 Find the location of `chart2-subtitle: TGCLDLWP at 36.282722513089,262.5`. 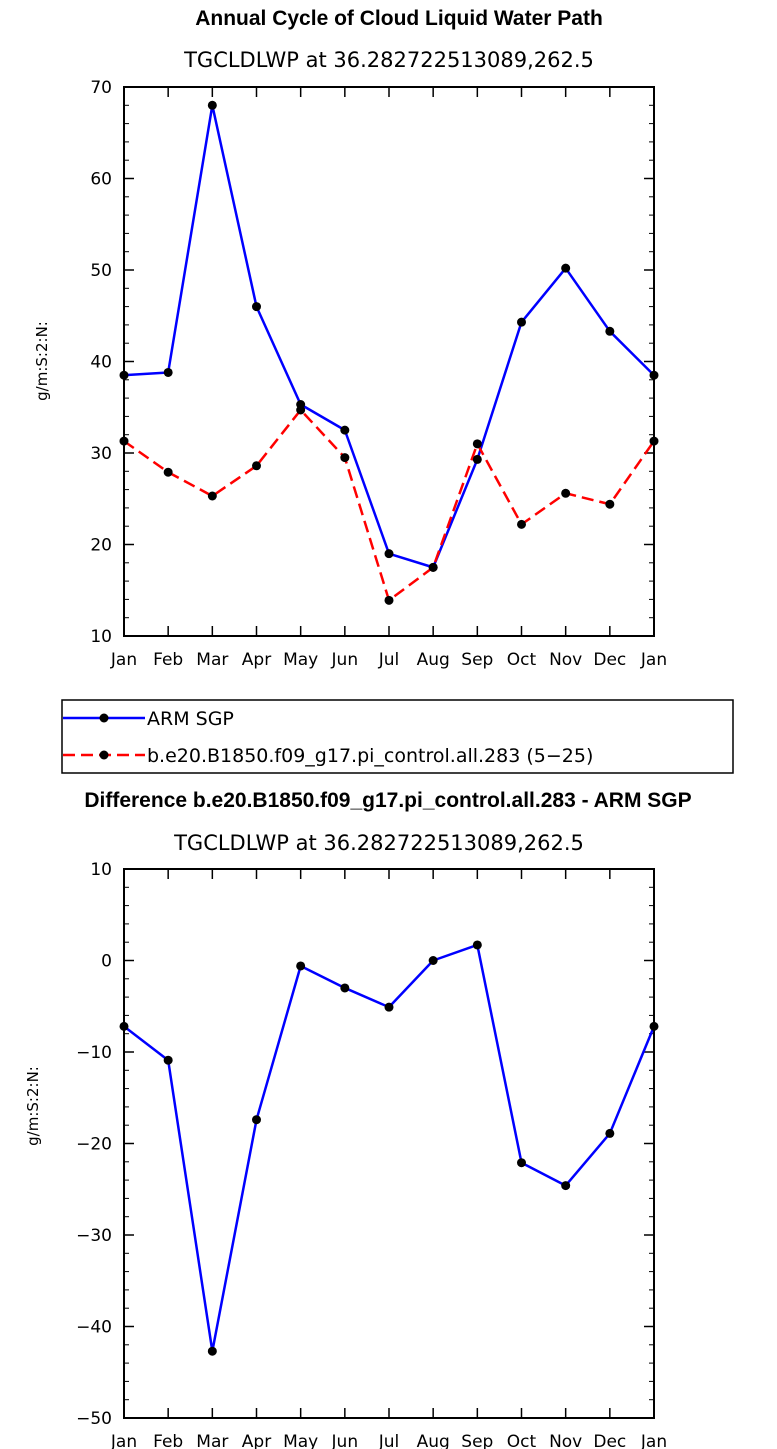

chart2-subtitle: TGCLDLWP at 36.282722513089,262.5 is located at coordinates (378, 843).